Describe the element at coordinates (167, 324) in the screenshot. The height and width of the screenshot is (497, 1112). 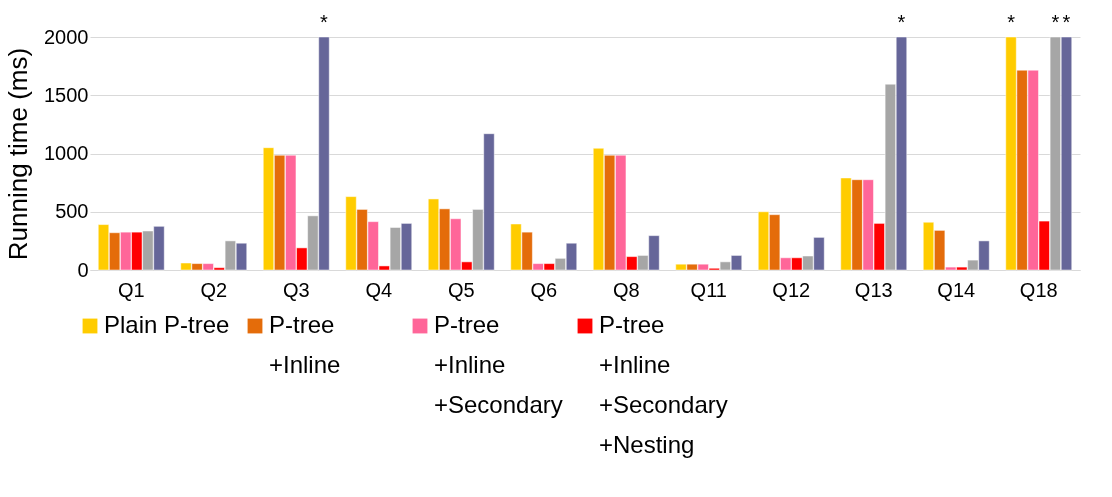
I see `legend-label: Plain P-tree` at that location.